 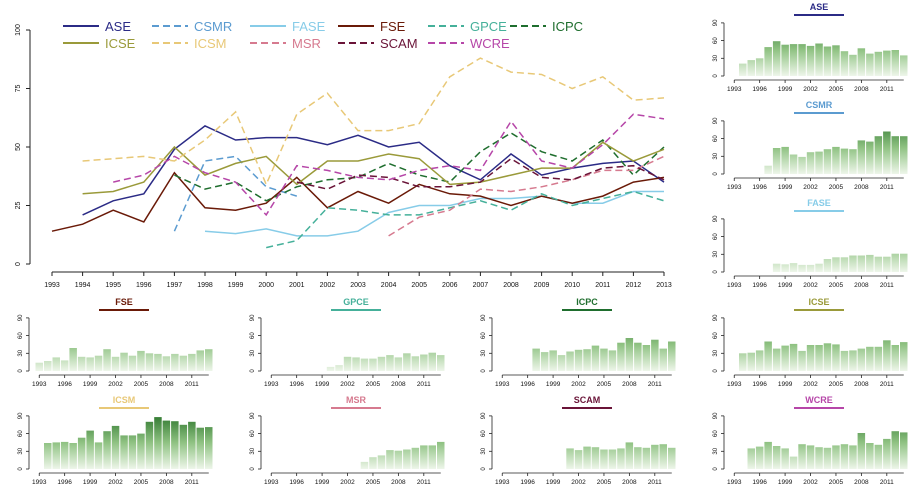 I want to click on bar-fse-2009, so click(x=175, y=362).